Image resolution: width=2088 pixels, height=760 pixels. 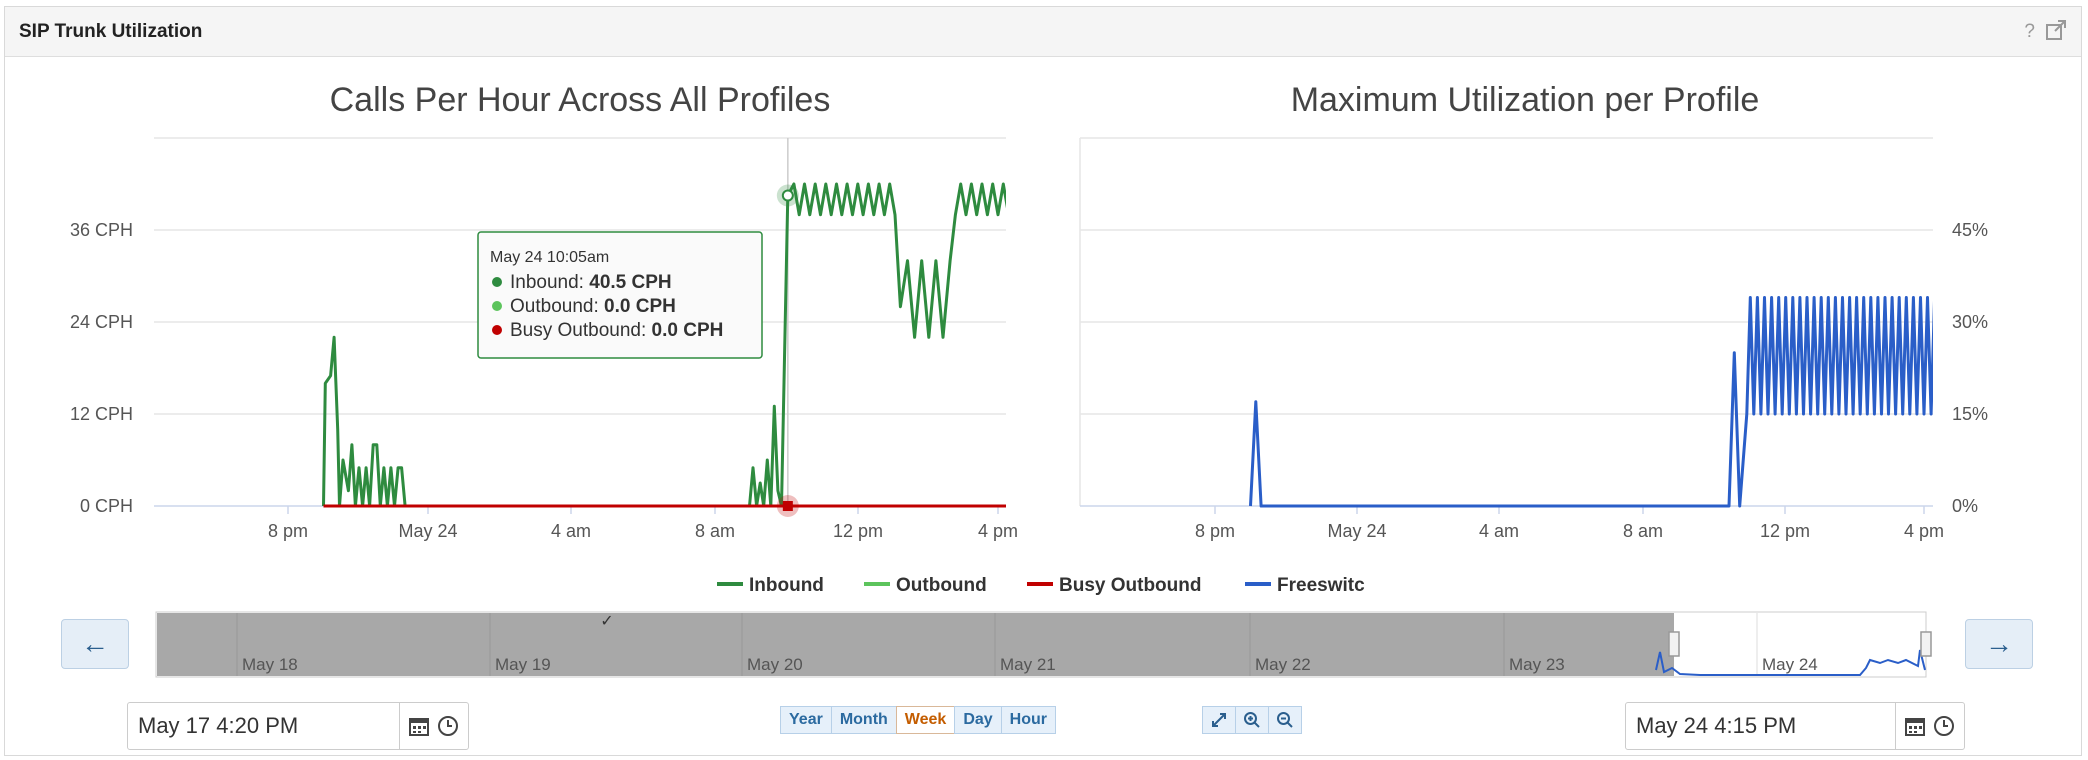 What do you see at coordinates (863, 720) in the screenshot?
I see `range-month-button: Month` at bounding box center [863, 720].